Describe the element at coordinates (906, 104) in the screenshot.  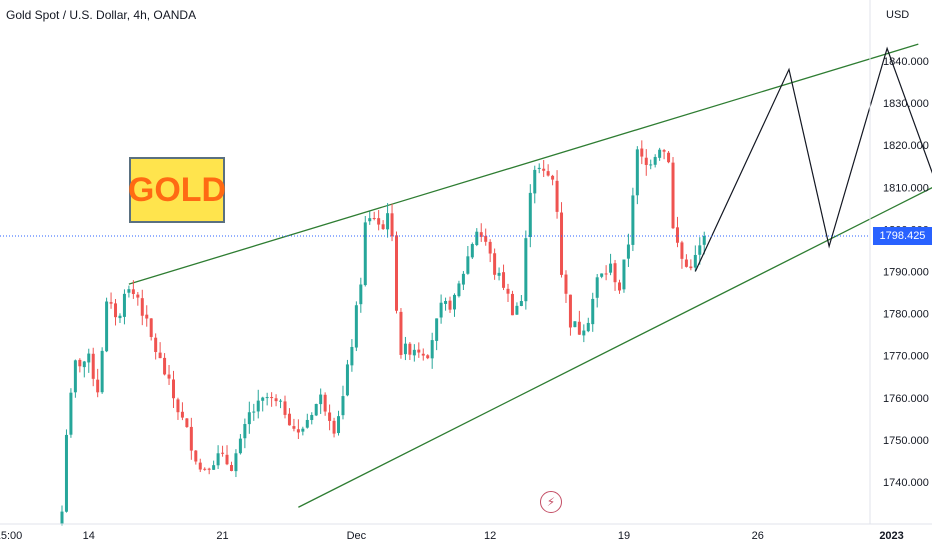
I see `y-tick-label: 1830.000` at that location.